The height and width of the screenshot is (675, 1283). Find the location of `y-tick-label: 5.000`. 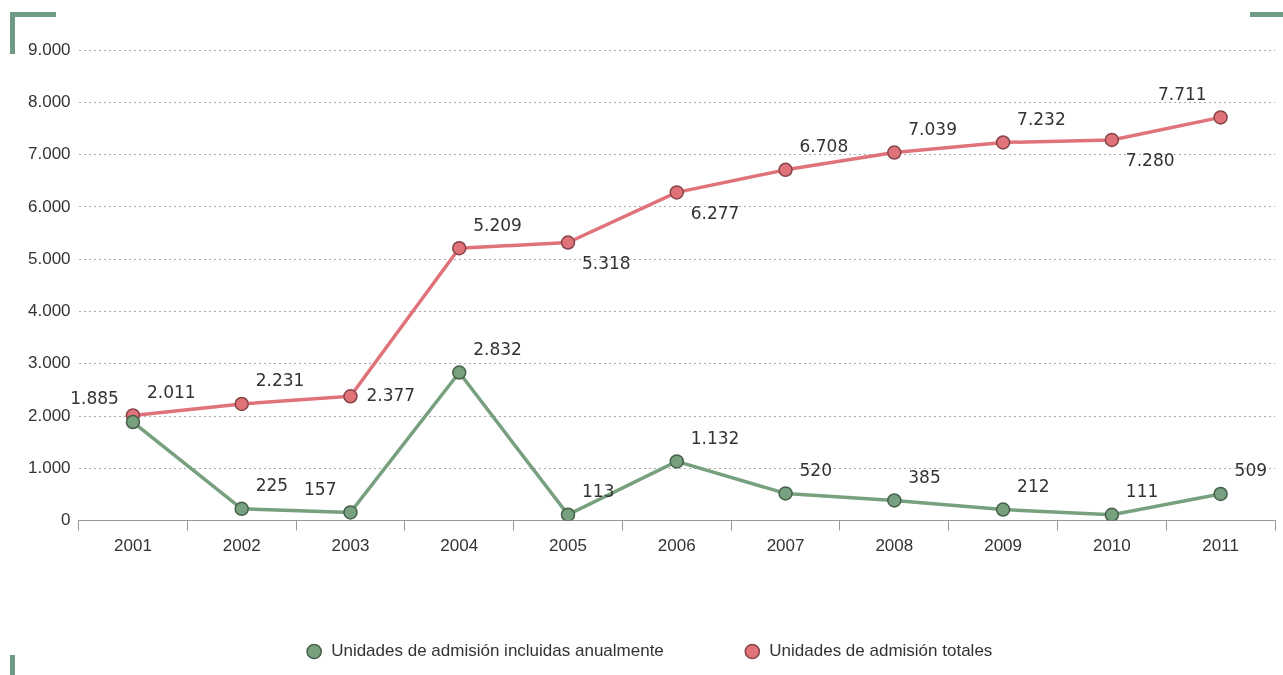

y-tick-label: 5.000 is located at coordinates (49, 258).